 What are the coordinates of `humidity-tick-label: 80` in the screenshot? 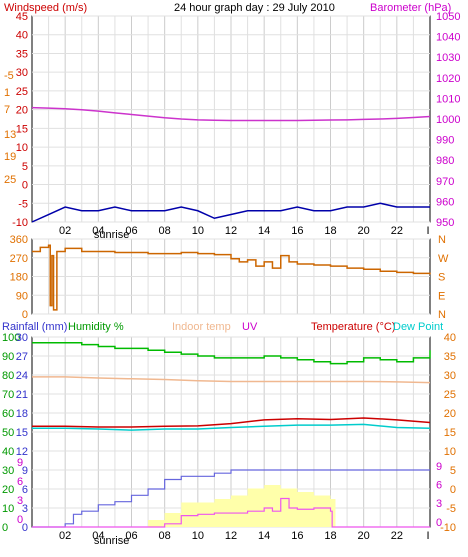 It's located at (8, 376).